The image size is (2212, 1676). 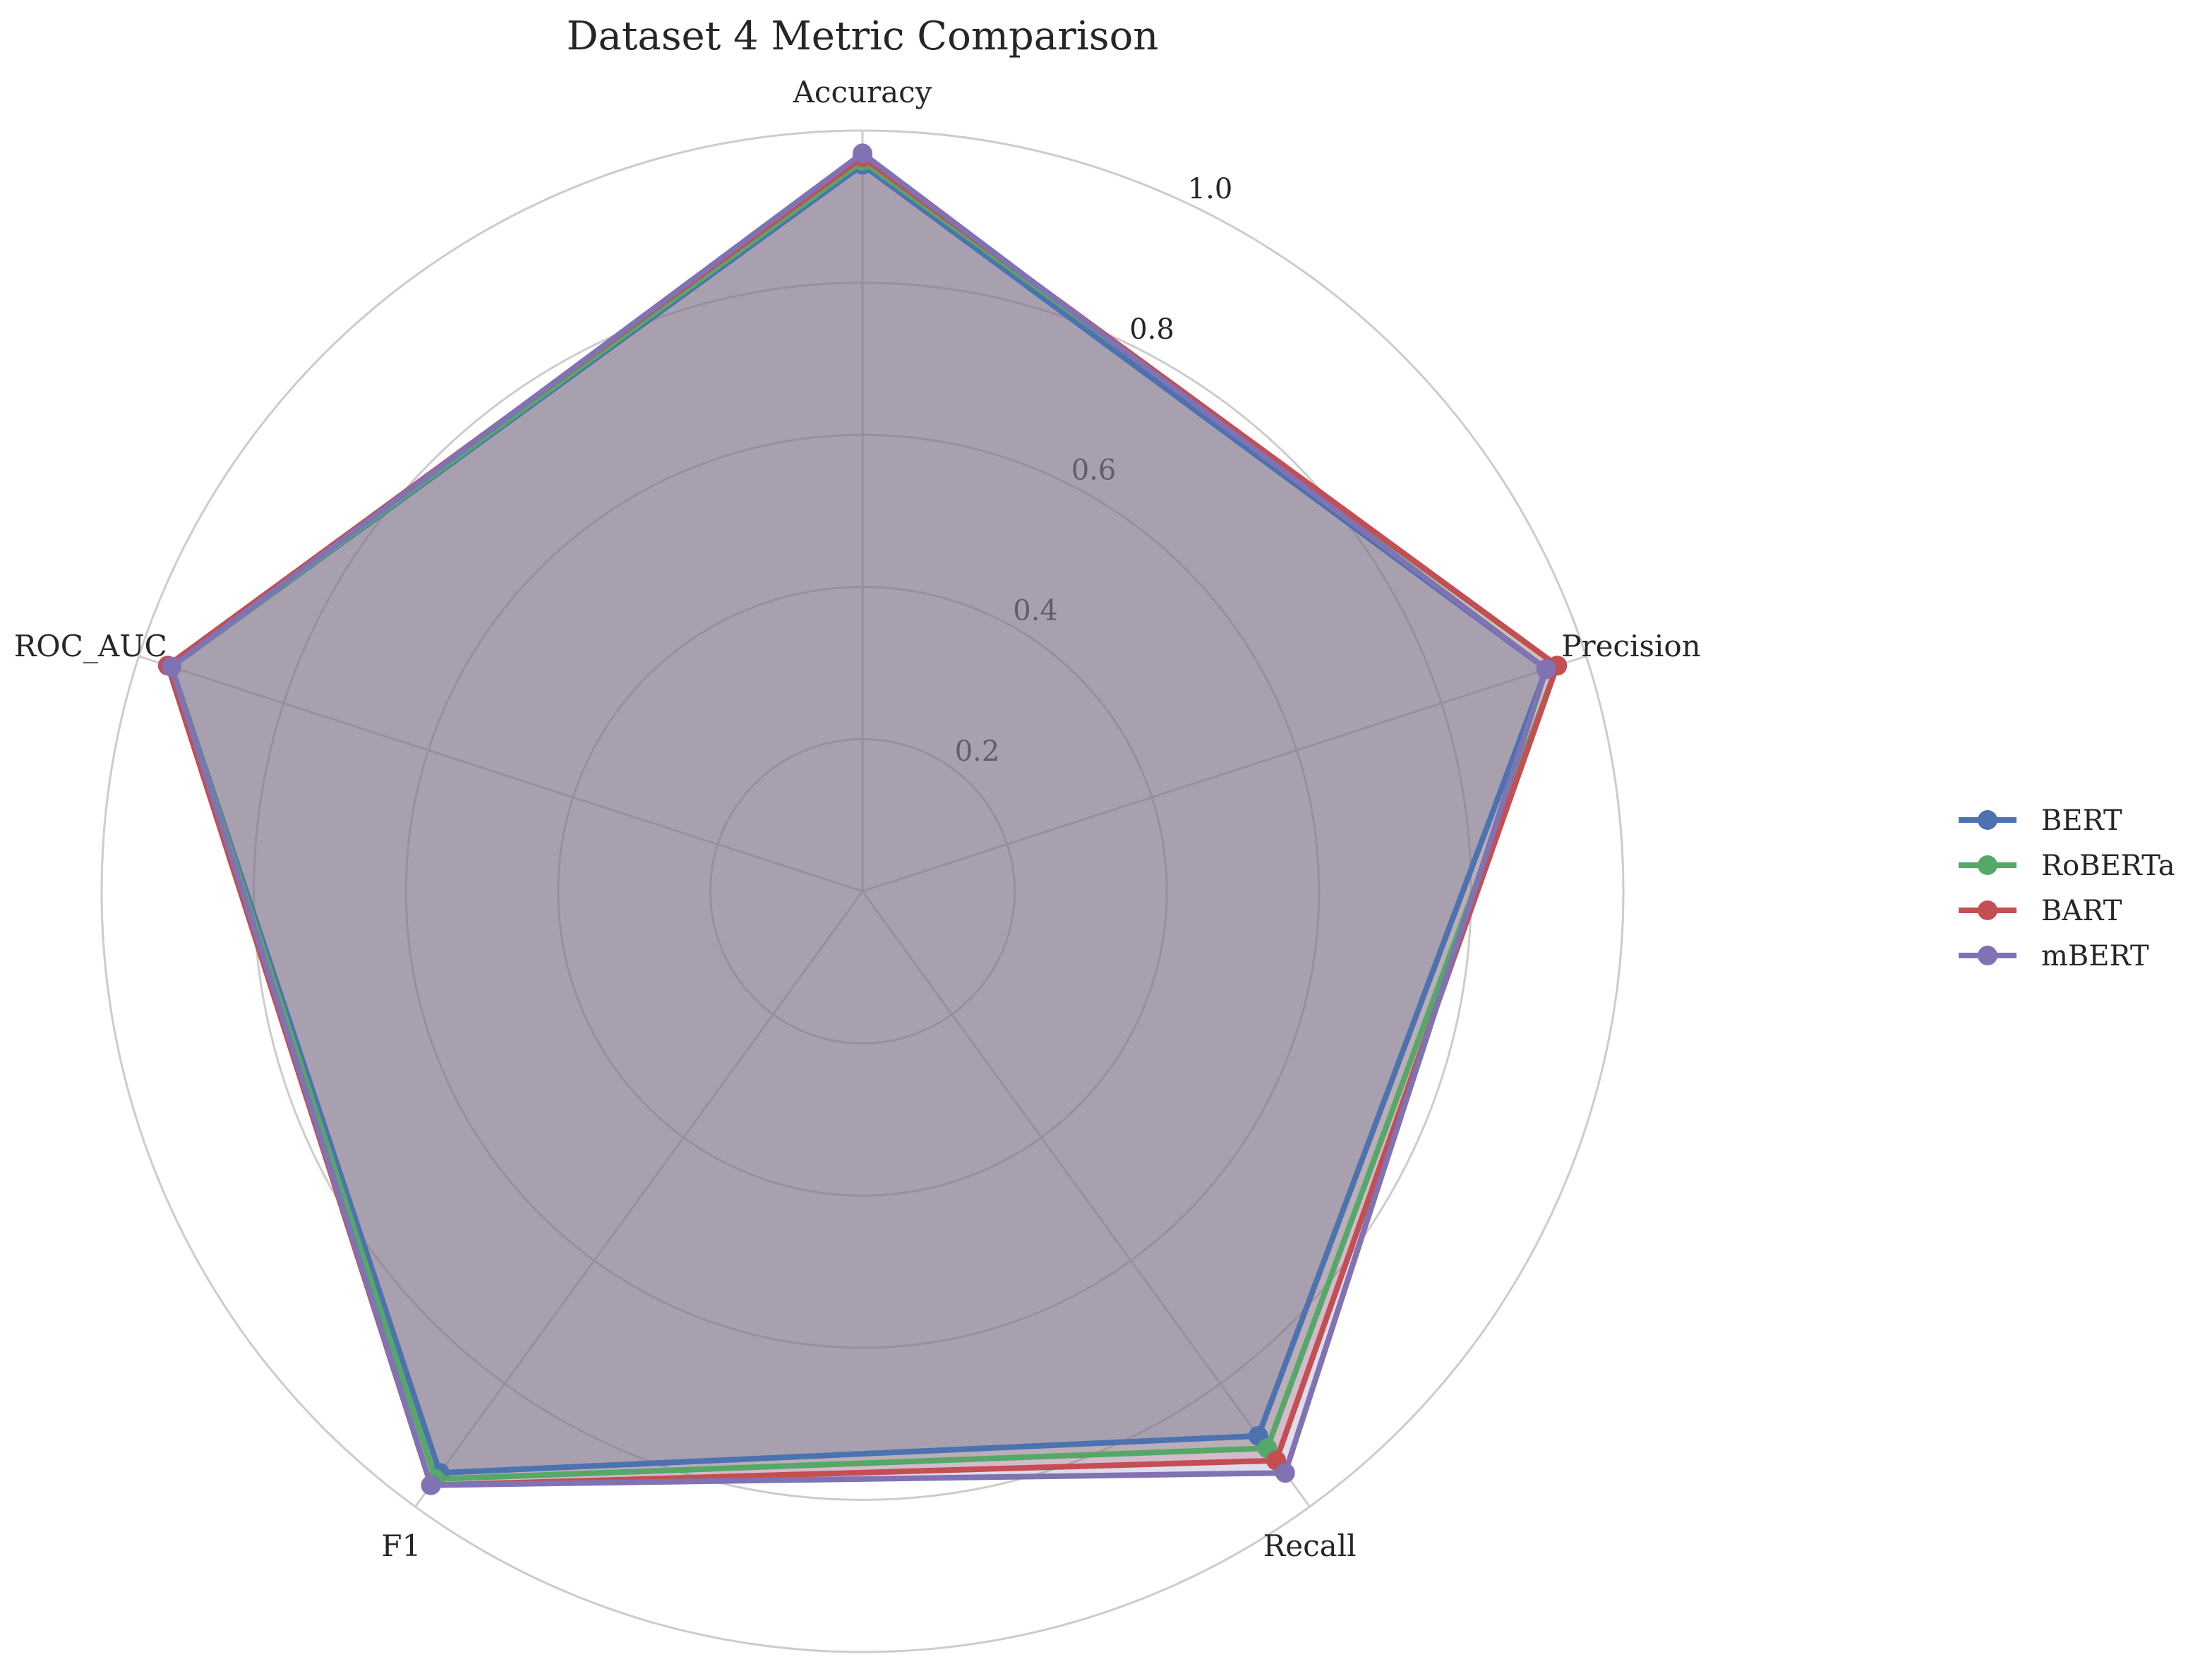 I want to click on axis-label-Recall: Recall, so click(x=1310, y=1546).